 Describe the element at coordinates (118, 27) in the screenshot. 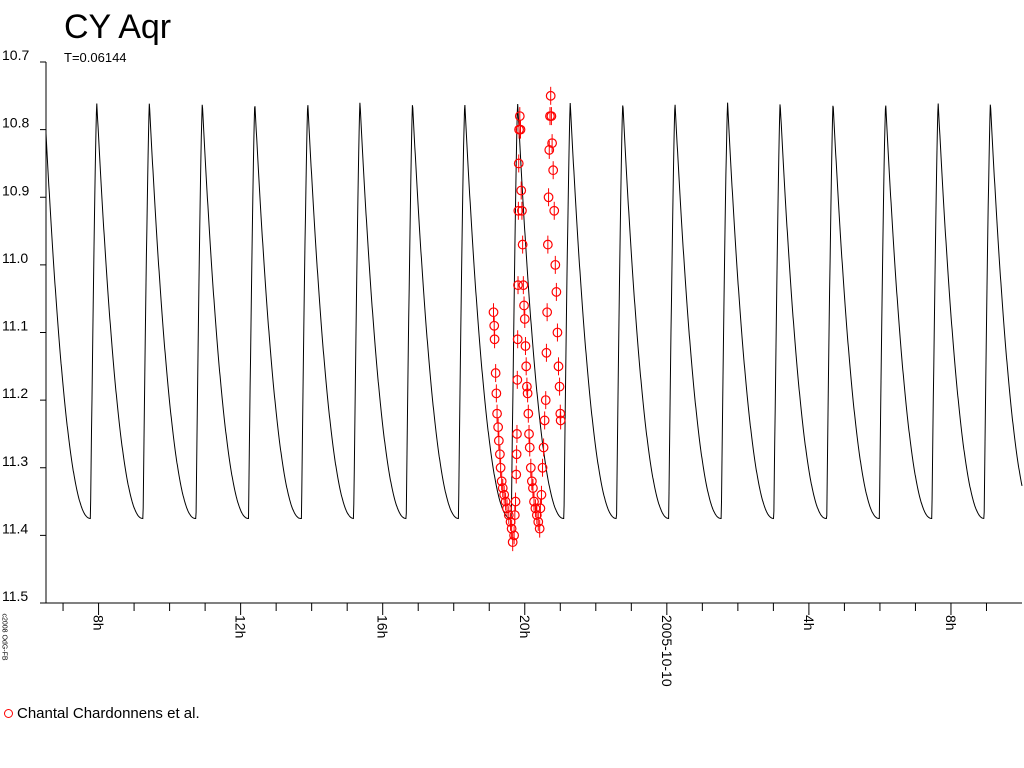

I see `chart-title: CY Aqr` at that location.